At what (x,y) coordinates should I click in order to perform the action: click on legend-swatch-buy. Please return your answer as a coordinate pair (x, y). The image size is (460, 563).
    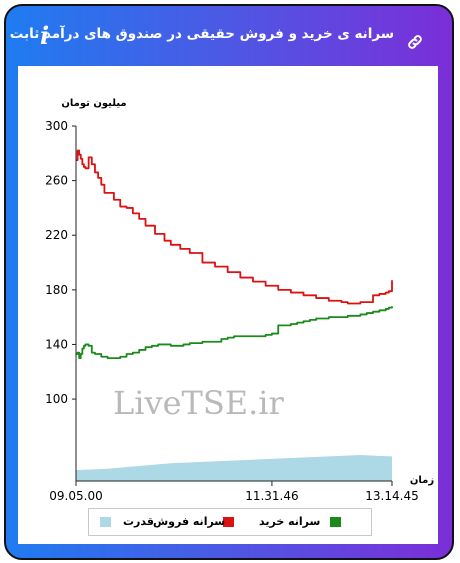
    Looking at the image, I should click on (335, 522).